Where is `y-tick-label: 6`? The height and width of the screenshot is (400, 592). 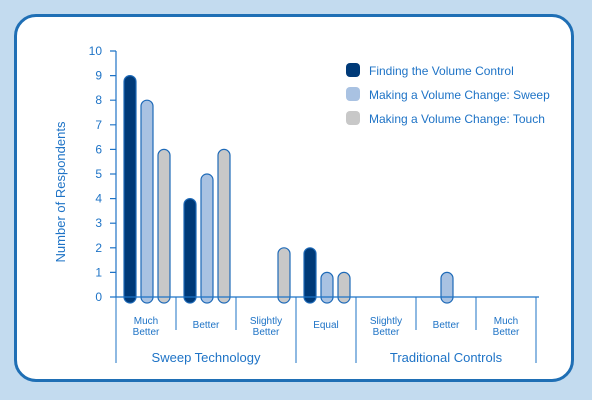 y-tick-label: 6 is located at coordinates (98, 149).